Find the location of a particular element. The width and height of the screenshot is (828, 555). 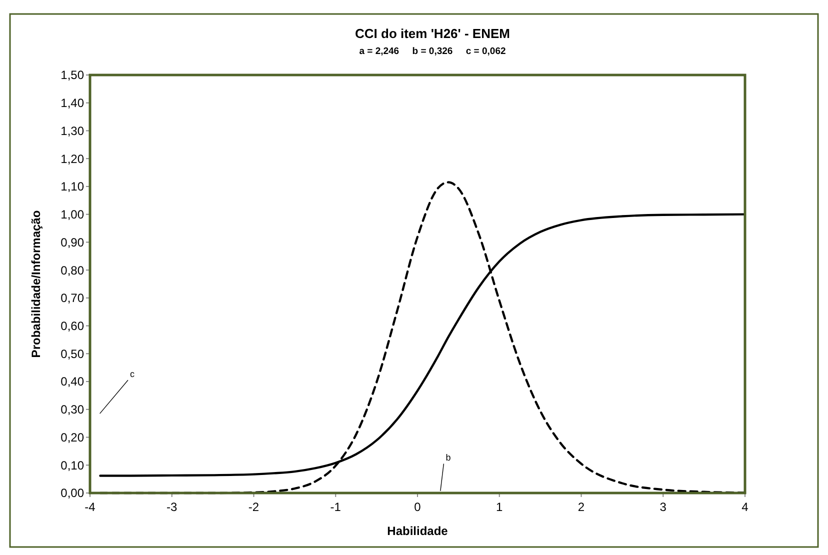

y-tick-label: 0,20 is located at coordinates (72, 437).